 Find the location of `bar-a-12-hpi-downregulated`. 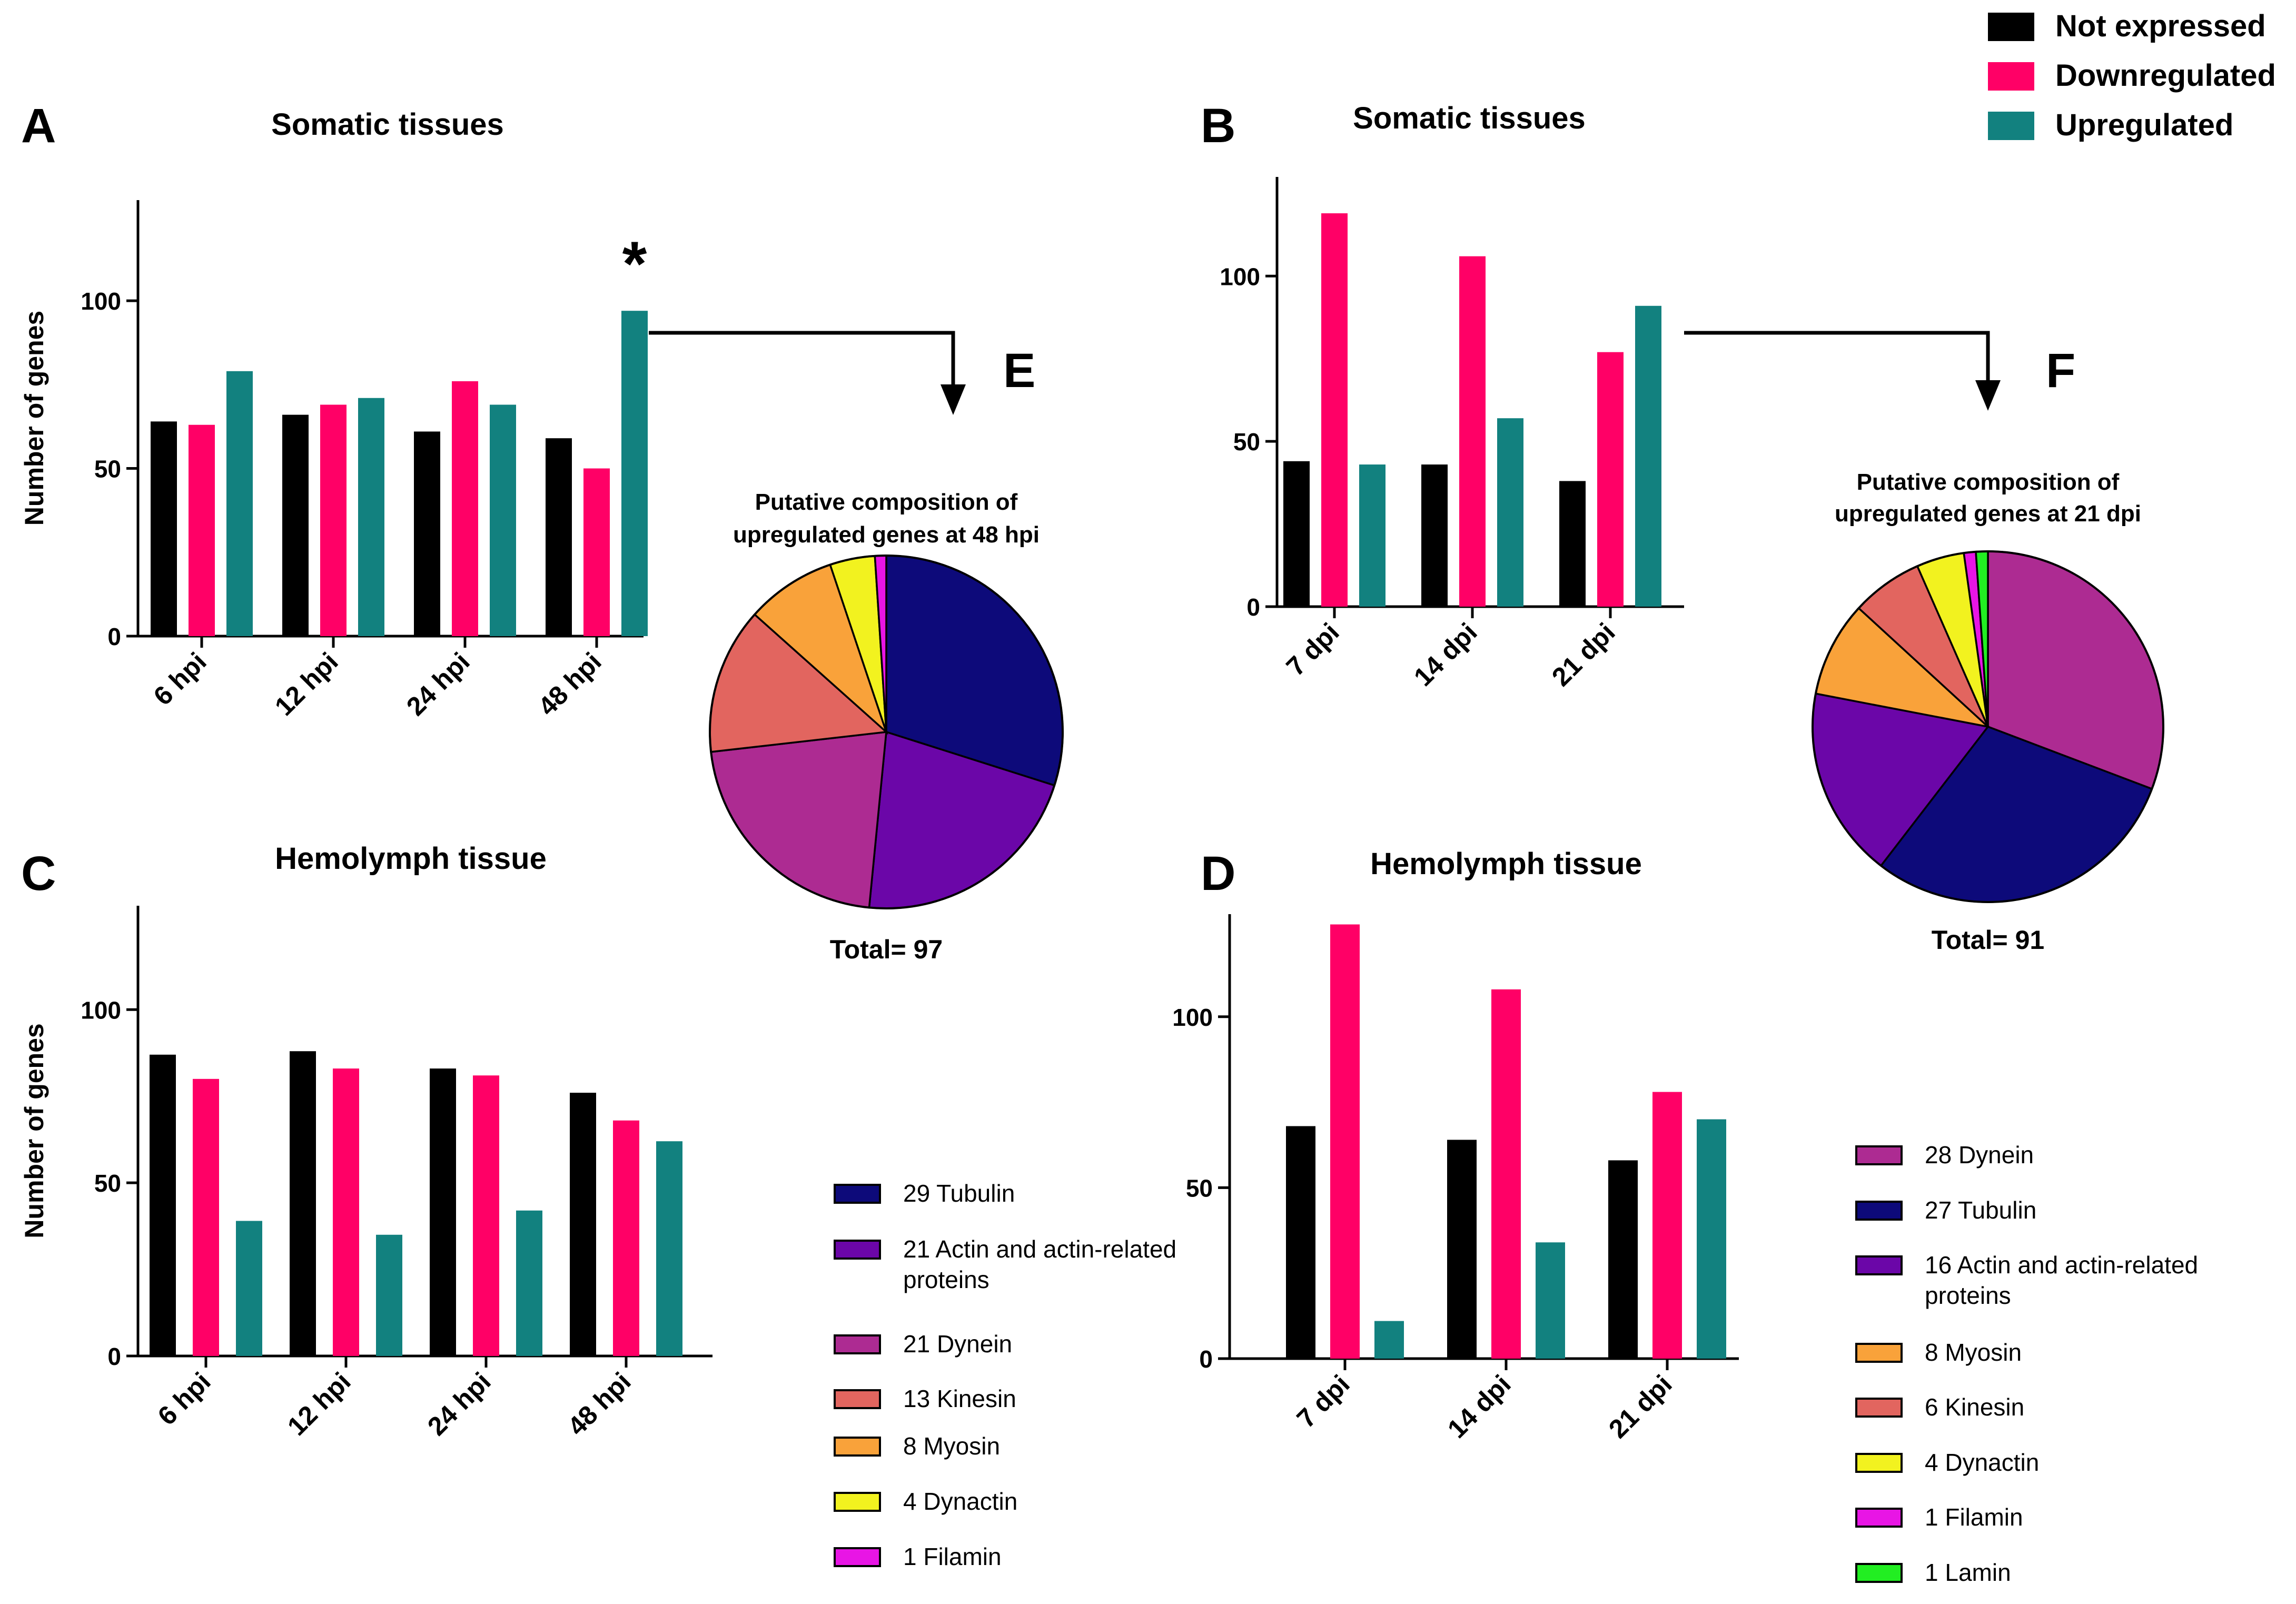

bar-a-12-hpi-downregulated is located at coordinates (333, 520).